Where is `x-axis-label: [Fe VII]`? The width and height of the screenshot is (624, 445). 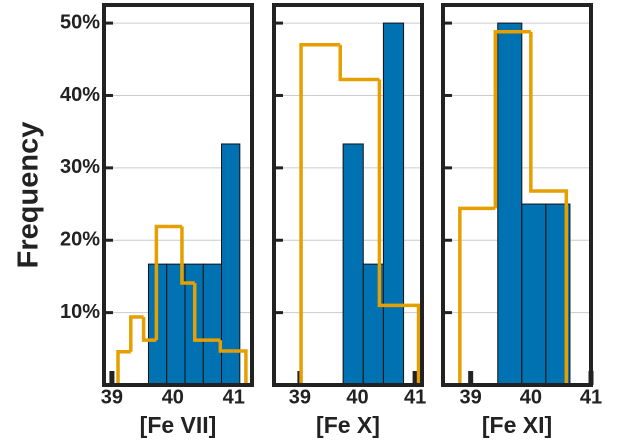 x-axis-label: [Fe VII] is located at coordinates (178, 425).